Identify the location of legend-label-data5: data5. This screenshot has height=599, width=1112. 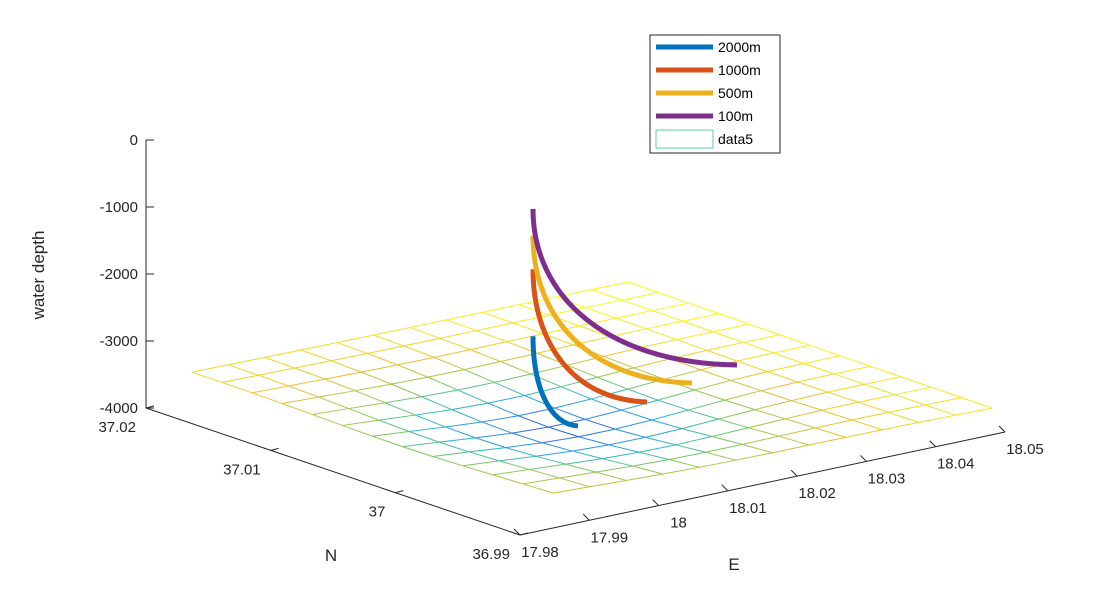
(735, 139).